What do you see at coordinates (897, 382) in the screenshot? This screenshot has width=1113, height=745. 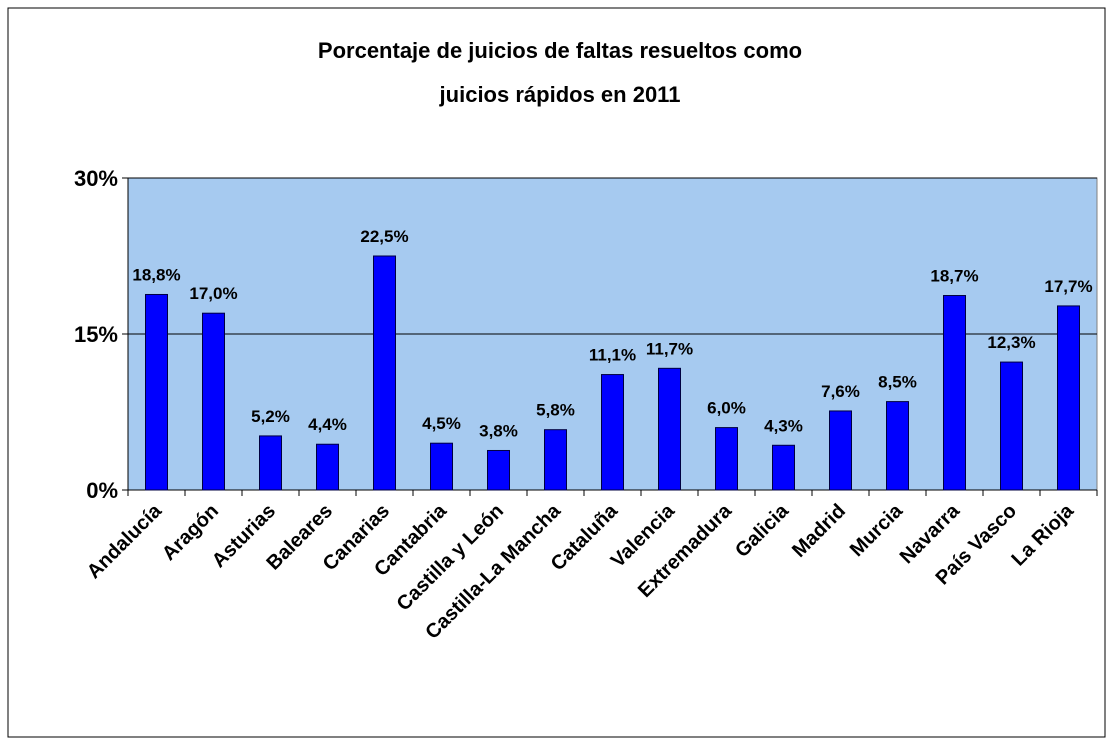 I see `value-label: 8,5%` at bounding box center [897, 382].